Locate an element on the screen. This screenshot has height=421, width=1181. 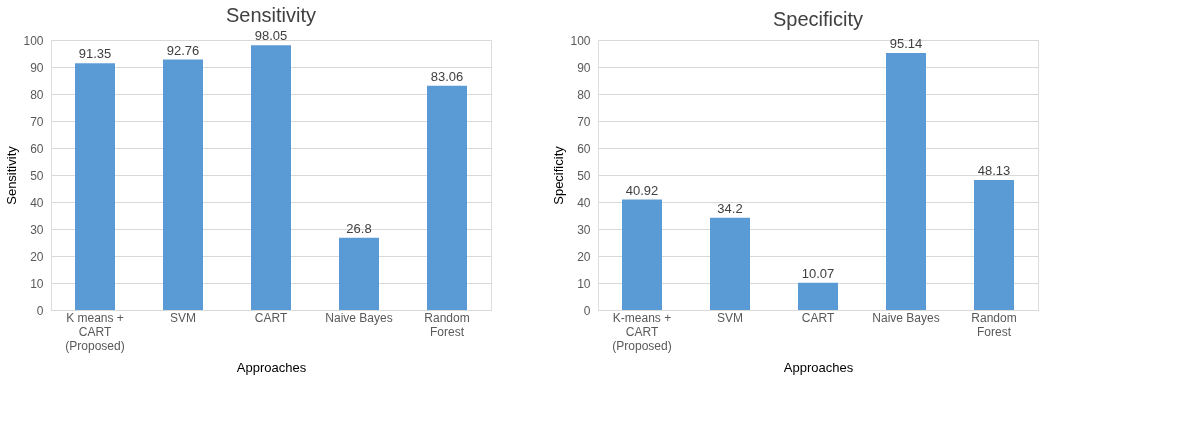
data-label: 98.05 is located at coordinates (271, 36).